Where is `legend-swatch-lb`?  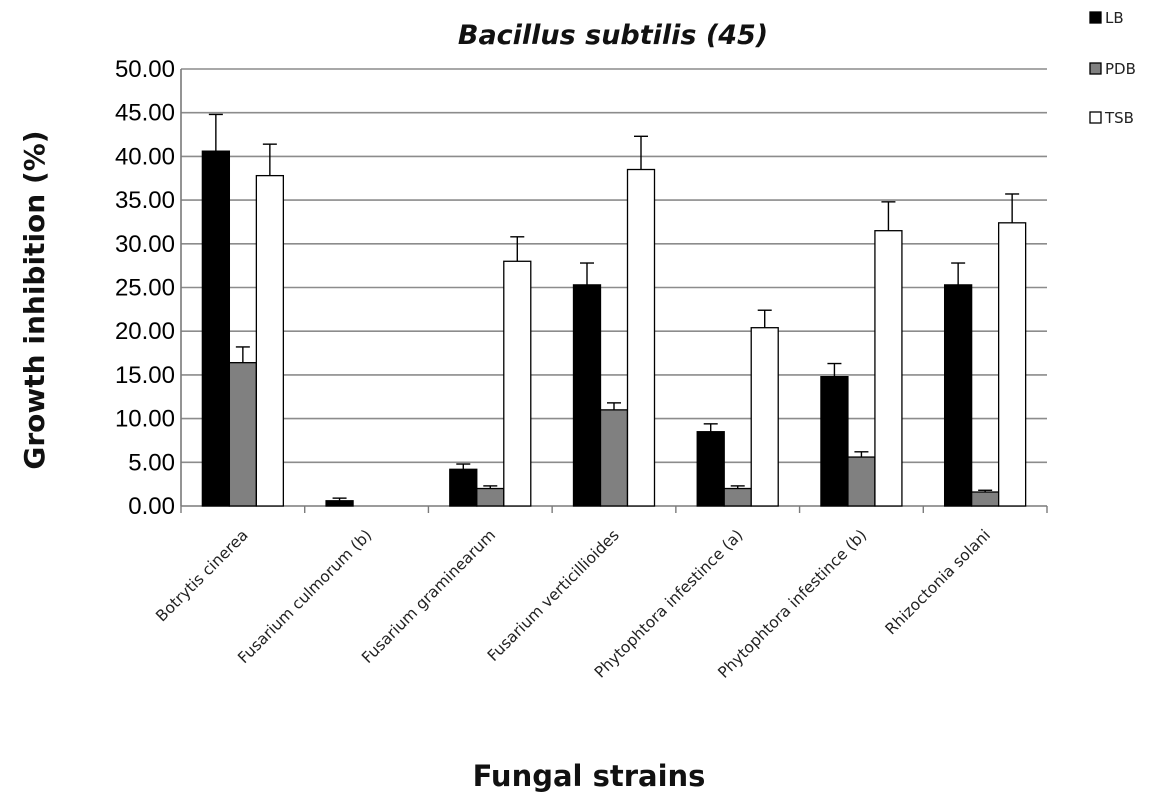 legend-swatch-lb is located at coordinates (1095, 17).